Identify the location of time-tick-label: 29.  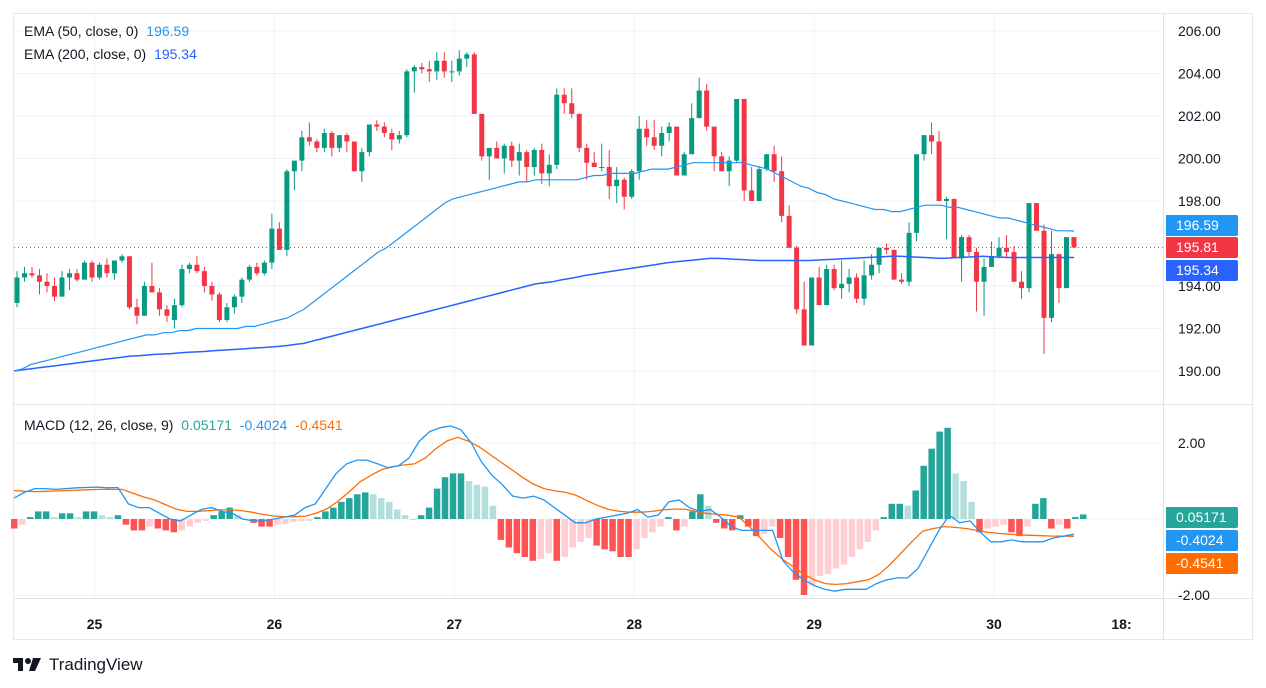
(814, 624).